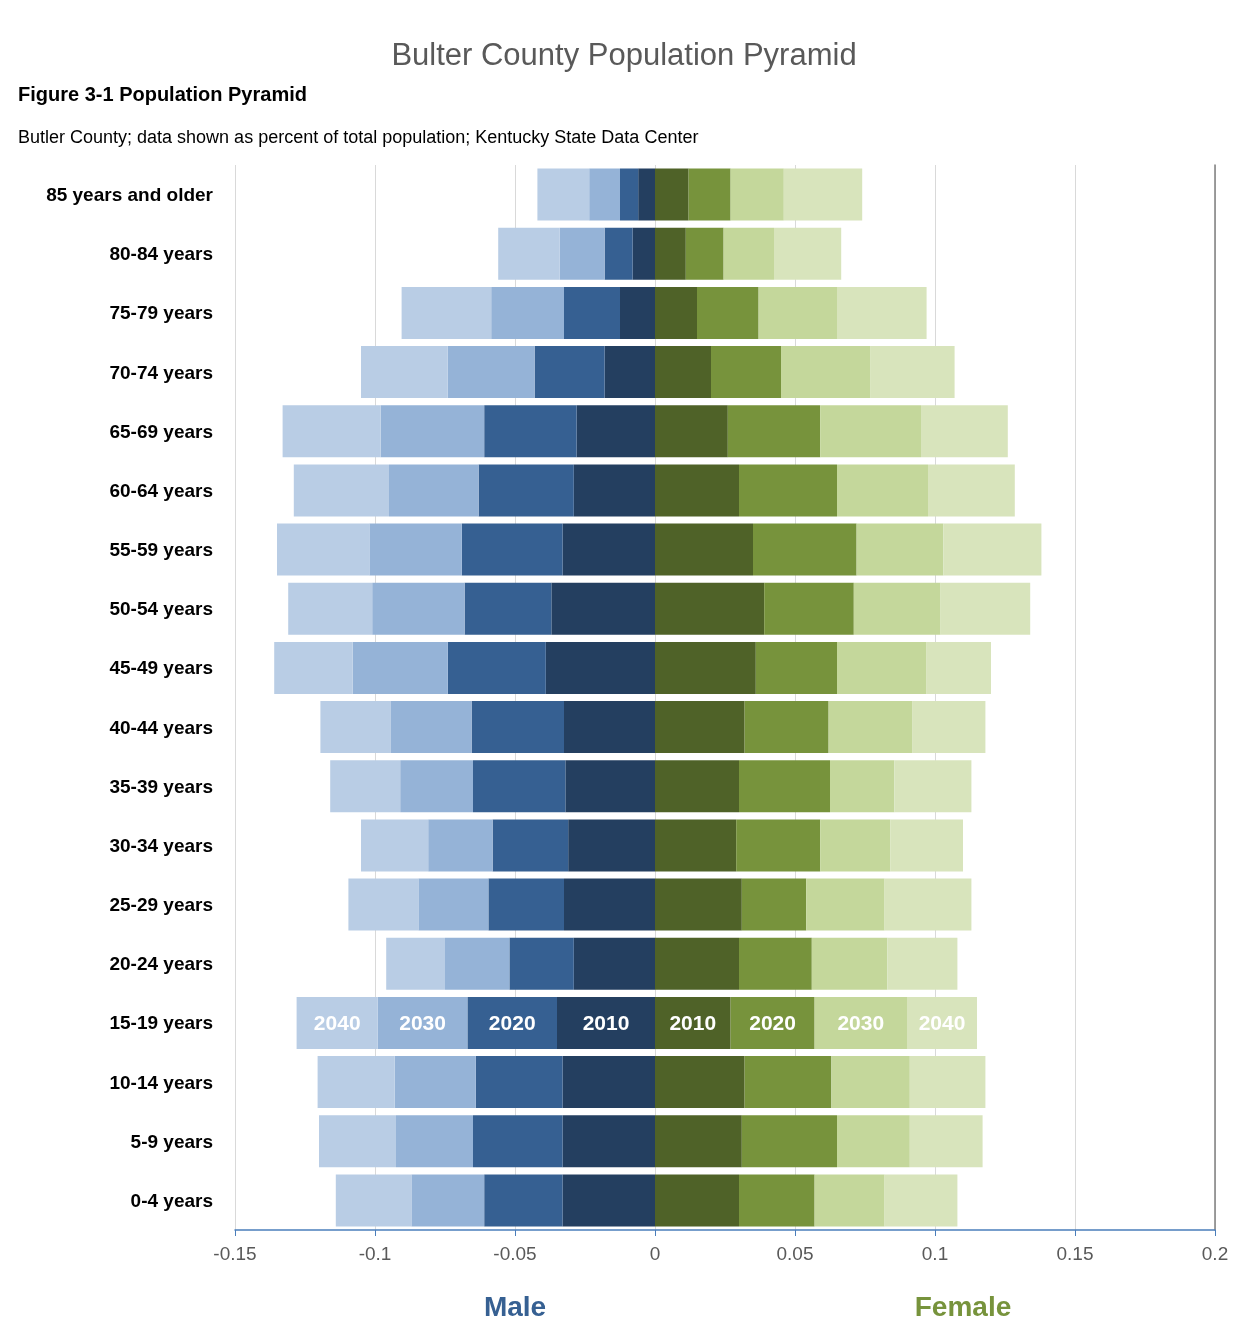  I want to click on y-tick-label: 20-24 years, so click(161, 964).